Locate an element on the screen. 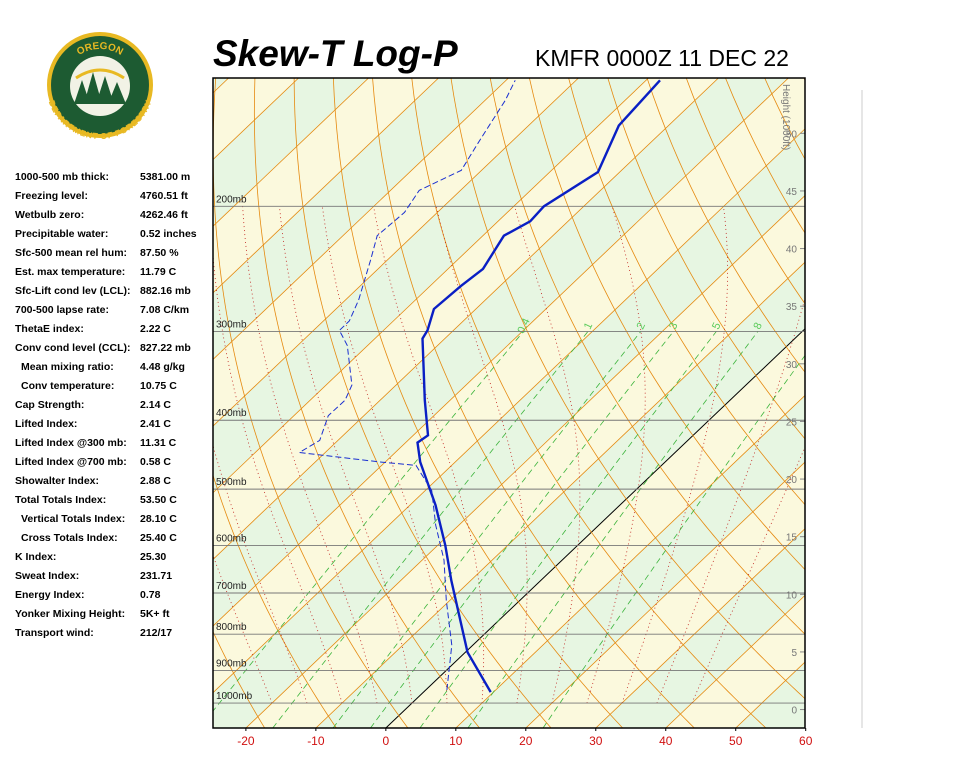  height-axis-title: Height (1000ft) is located at coordinates (785, 117).